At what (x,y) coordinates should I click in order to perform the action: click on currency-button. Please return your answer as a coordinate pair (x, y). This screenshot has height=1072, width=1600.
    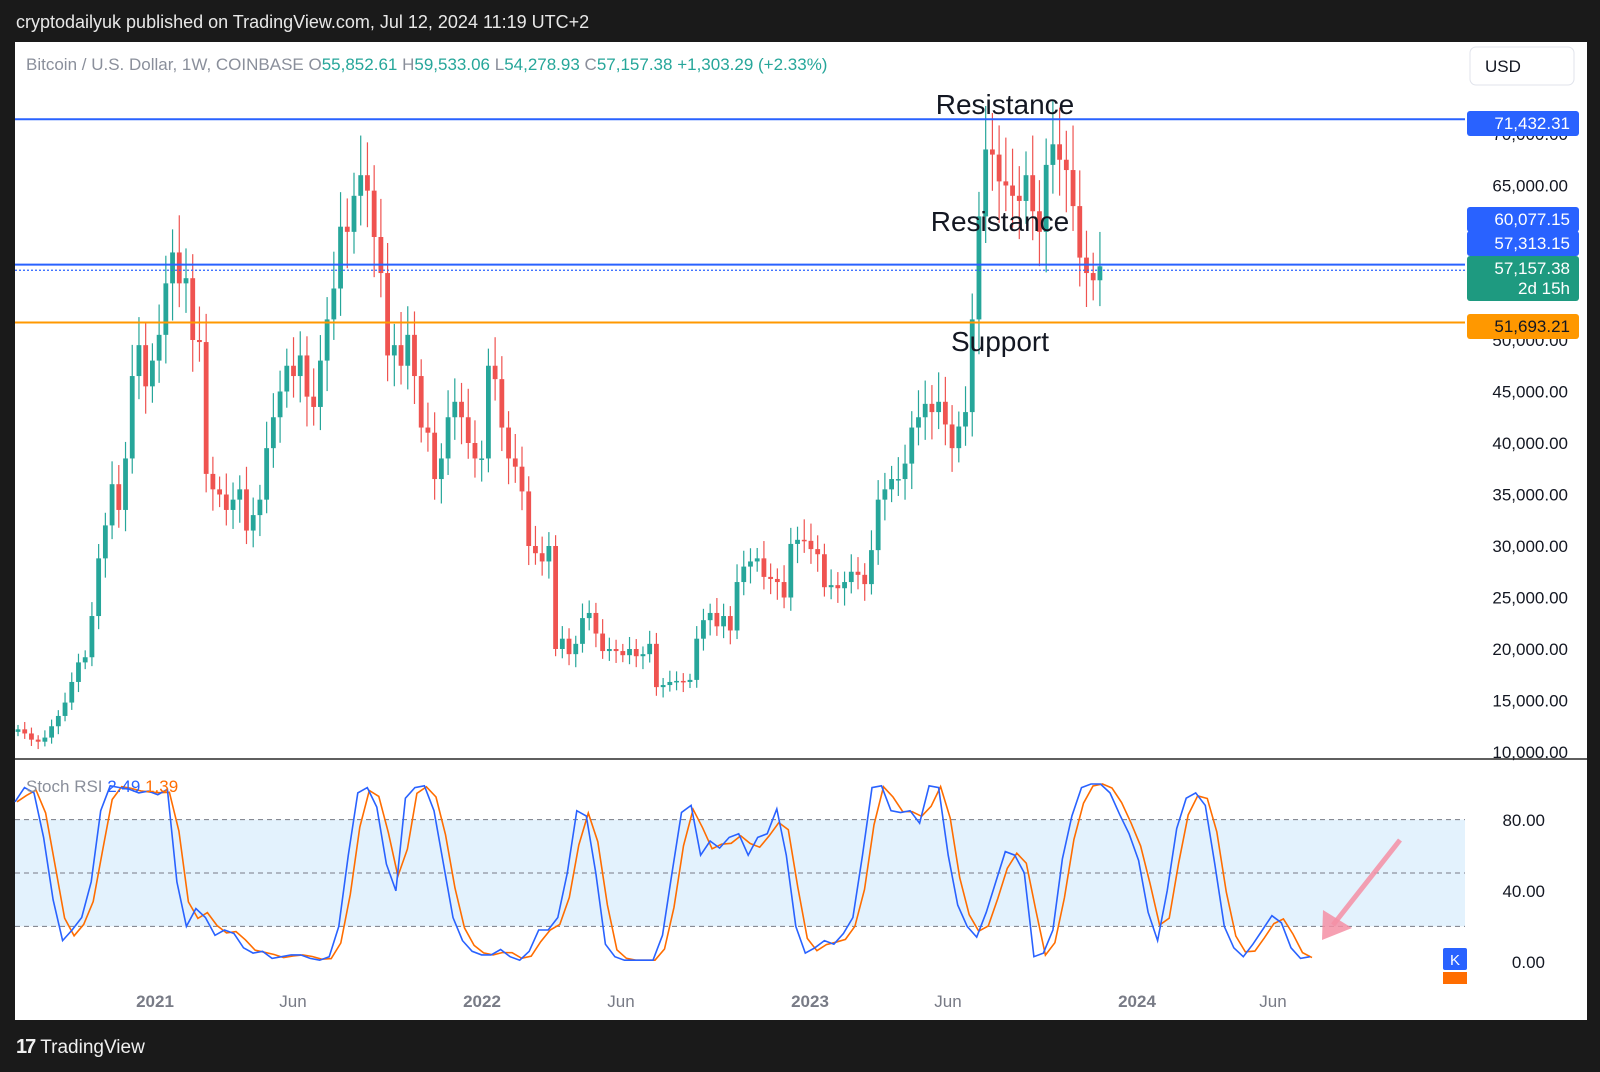
    Looking at the image, I should click on (1522, 66).